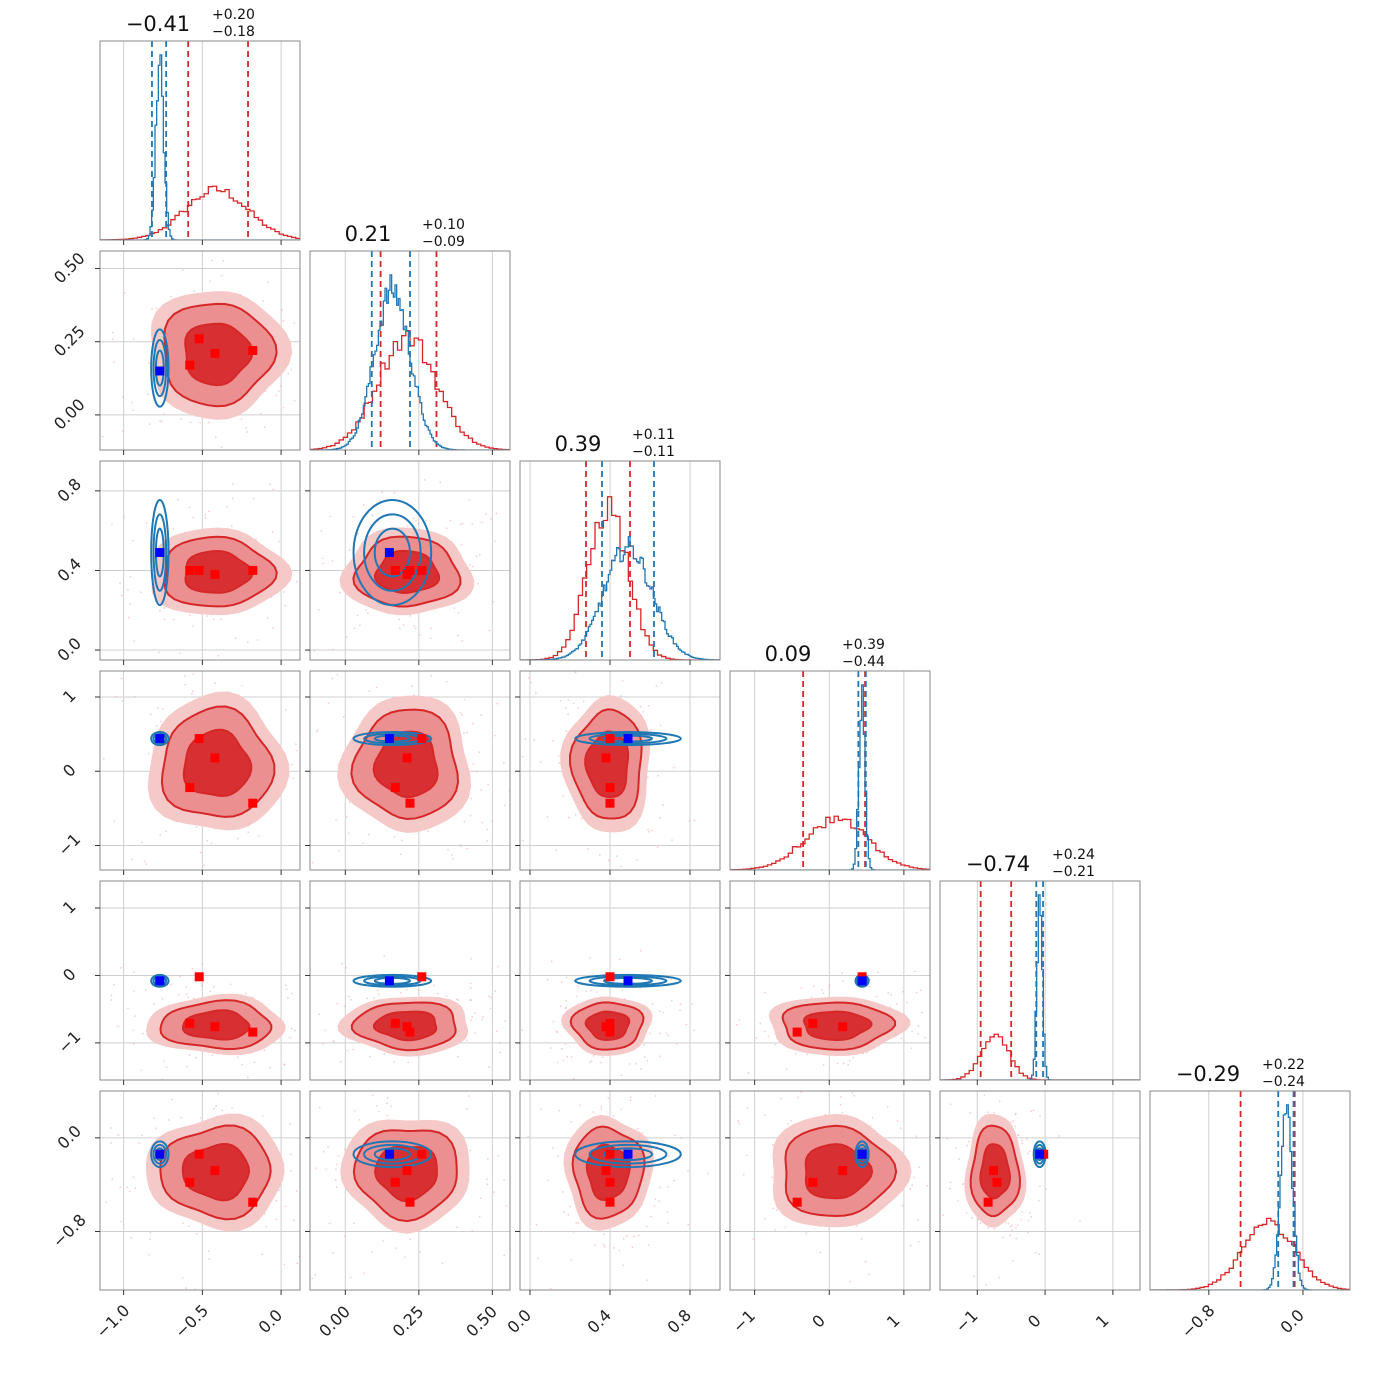 This screenshot has width=1390, height=1390. Describe the element at coordinates (69, 845) in the screenshot. I see `y-tick-label: −1` at that location.